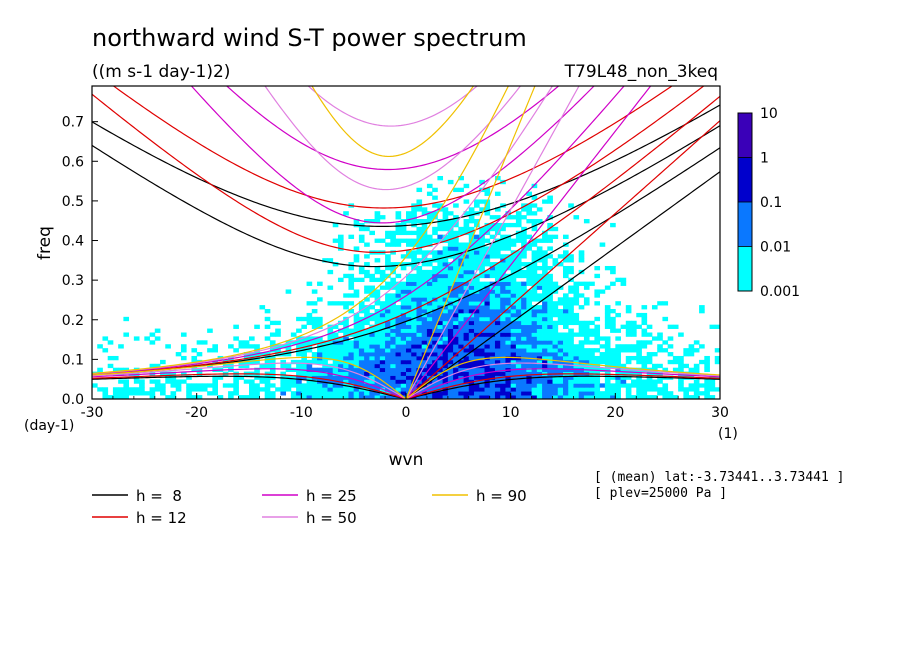 The image size is (904, 654). What do you see at coordinates (745, 179) in the screenshot?
I see `colorbar-segment` at bounding box center [745, 179].